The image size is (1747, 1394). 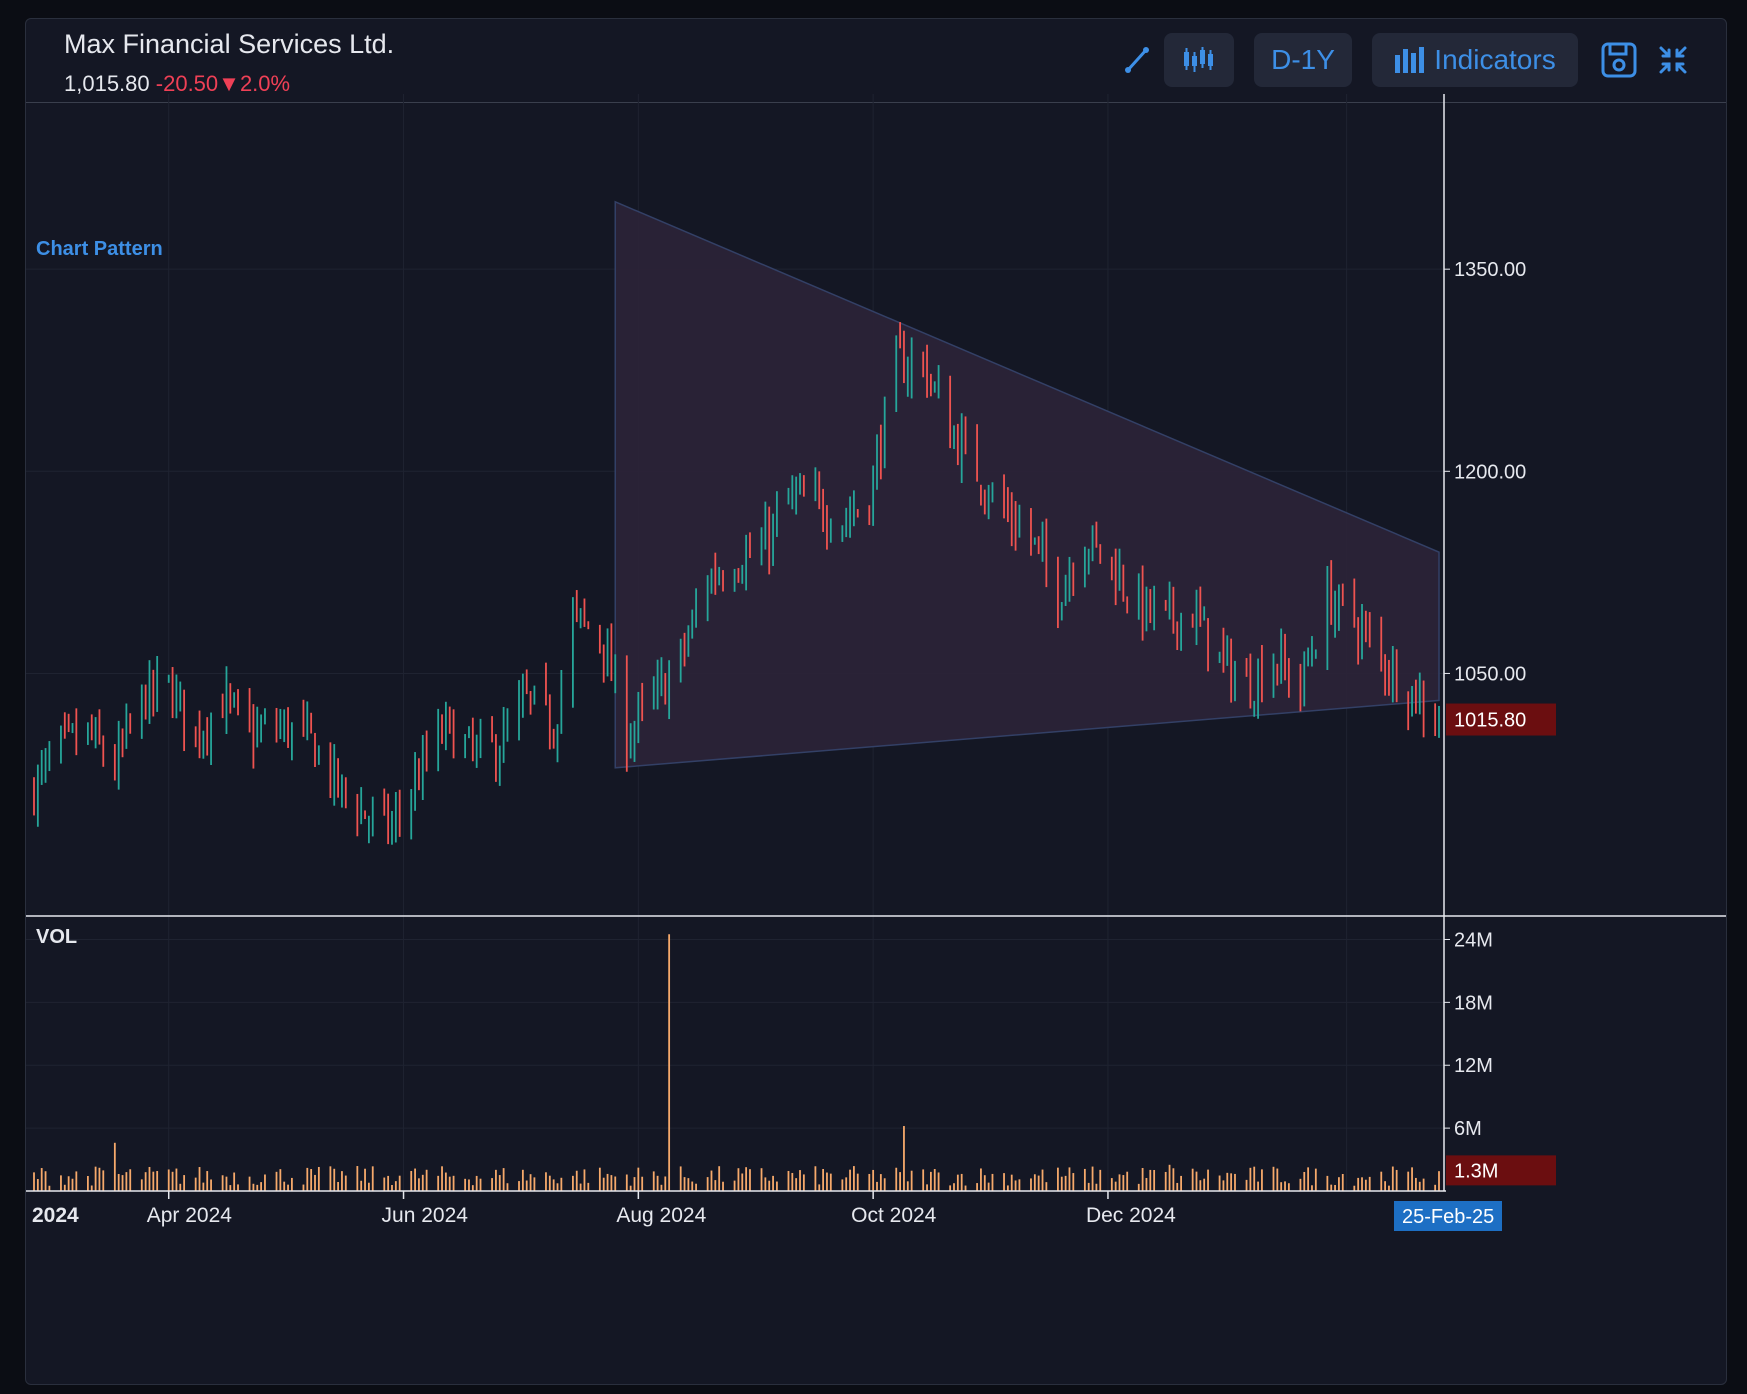 I want to click on time-tick-label: Apr 2024, so click(x=190, y=1215).